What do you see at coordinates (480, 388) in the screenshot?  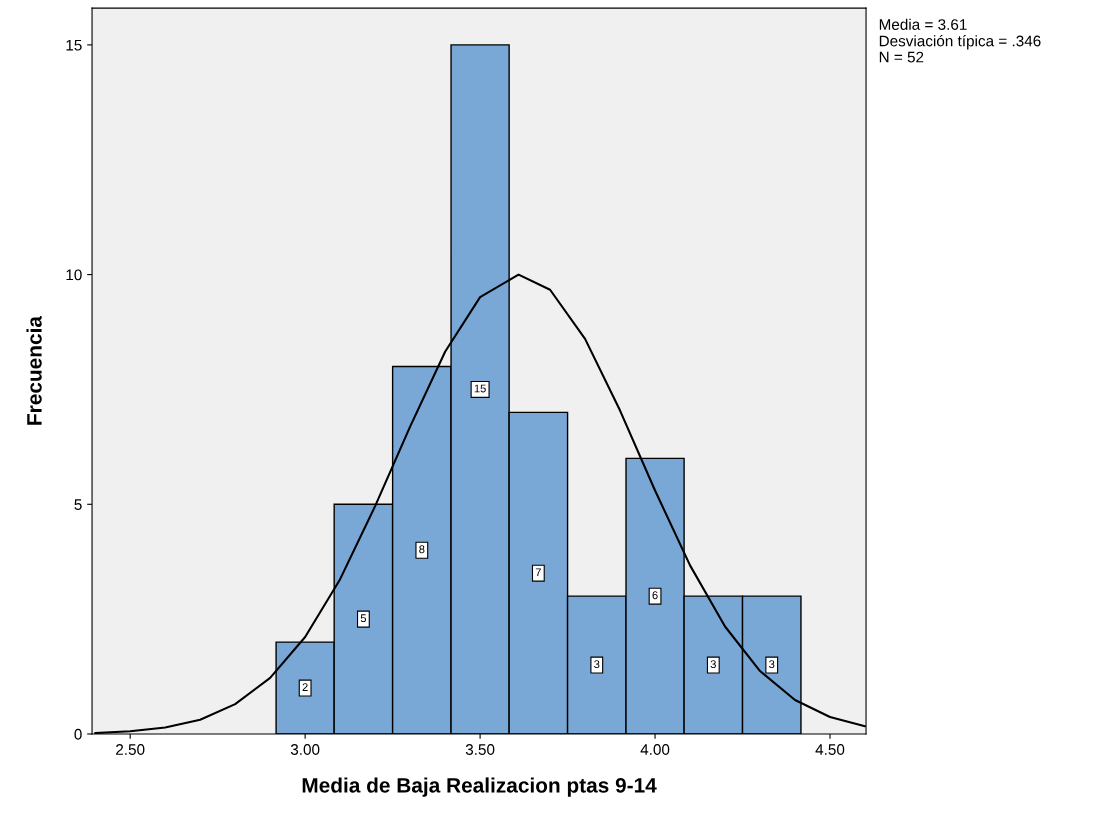 I see `data-label: 15` at bounding box center [480, 388].